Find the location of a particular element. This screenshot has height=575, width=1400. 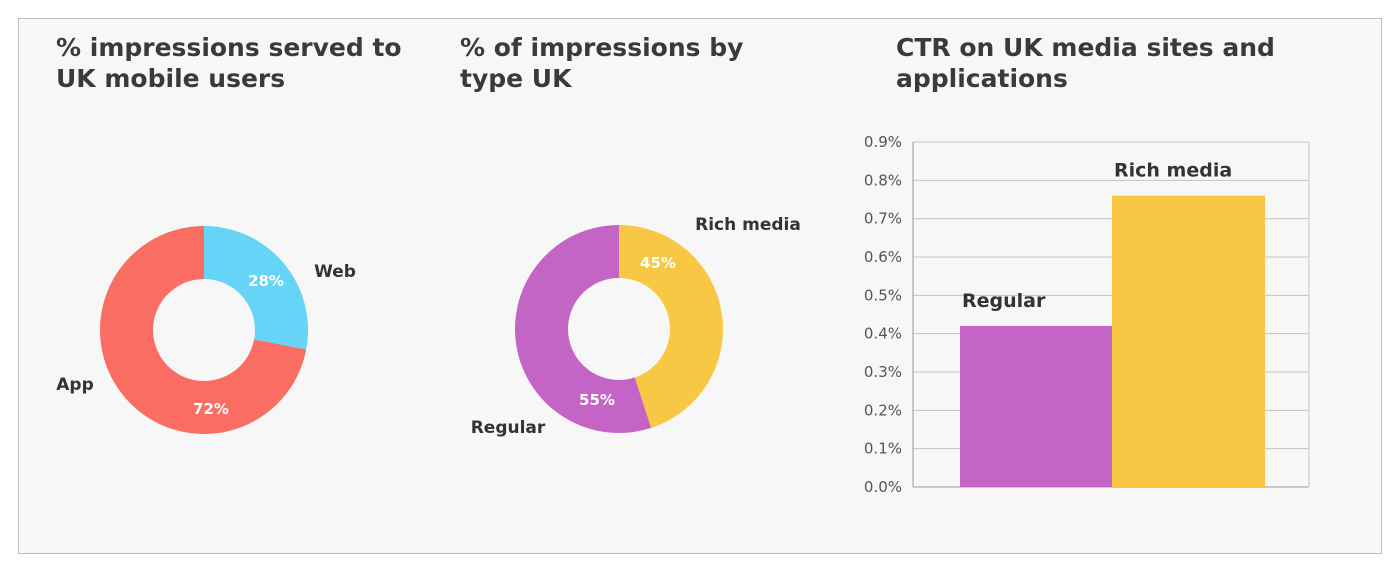

slice-category-label: Web is located at coordinates (335, 272).